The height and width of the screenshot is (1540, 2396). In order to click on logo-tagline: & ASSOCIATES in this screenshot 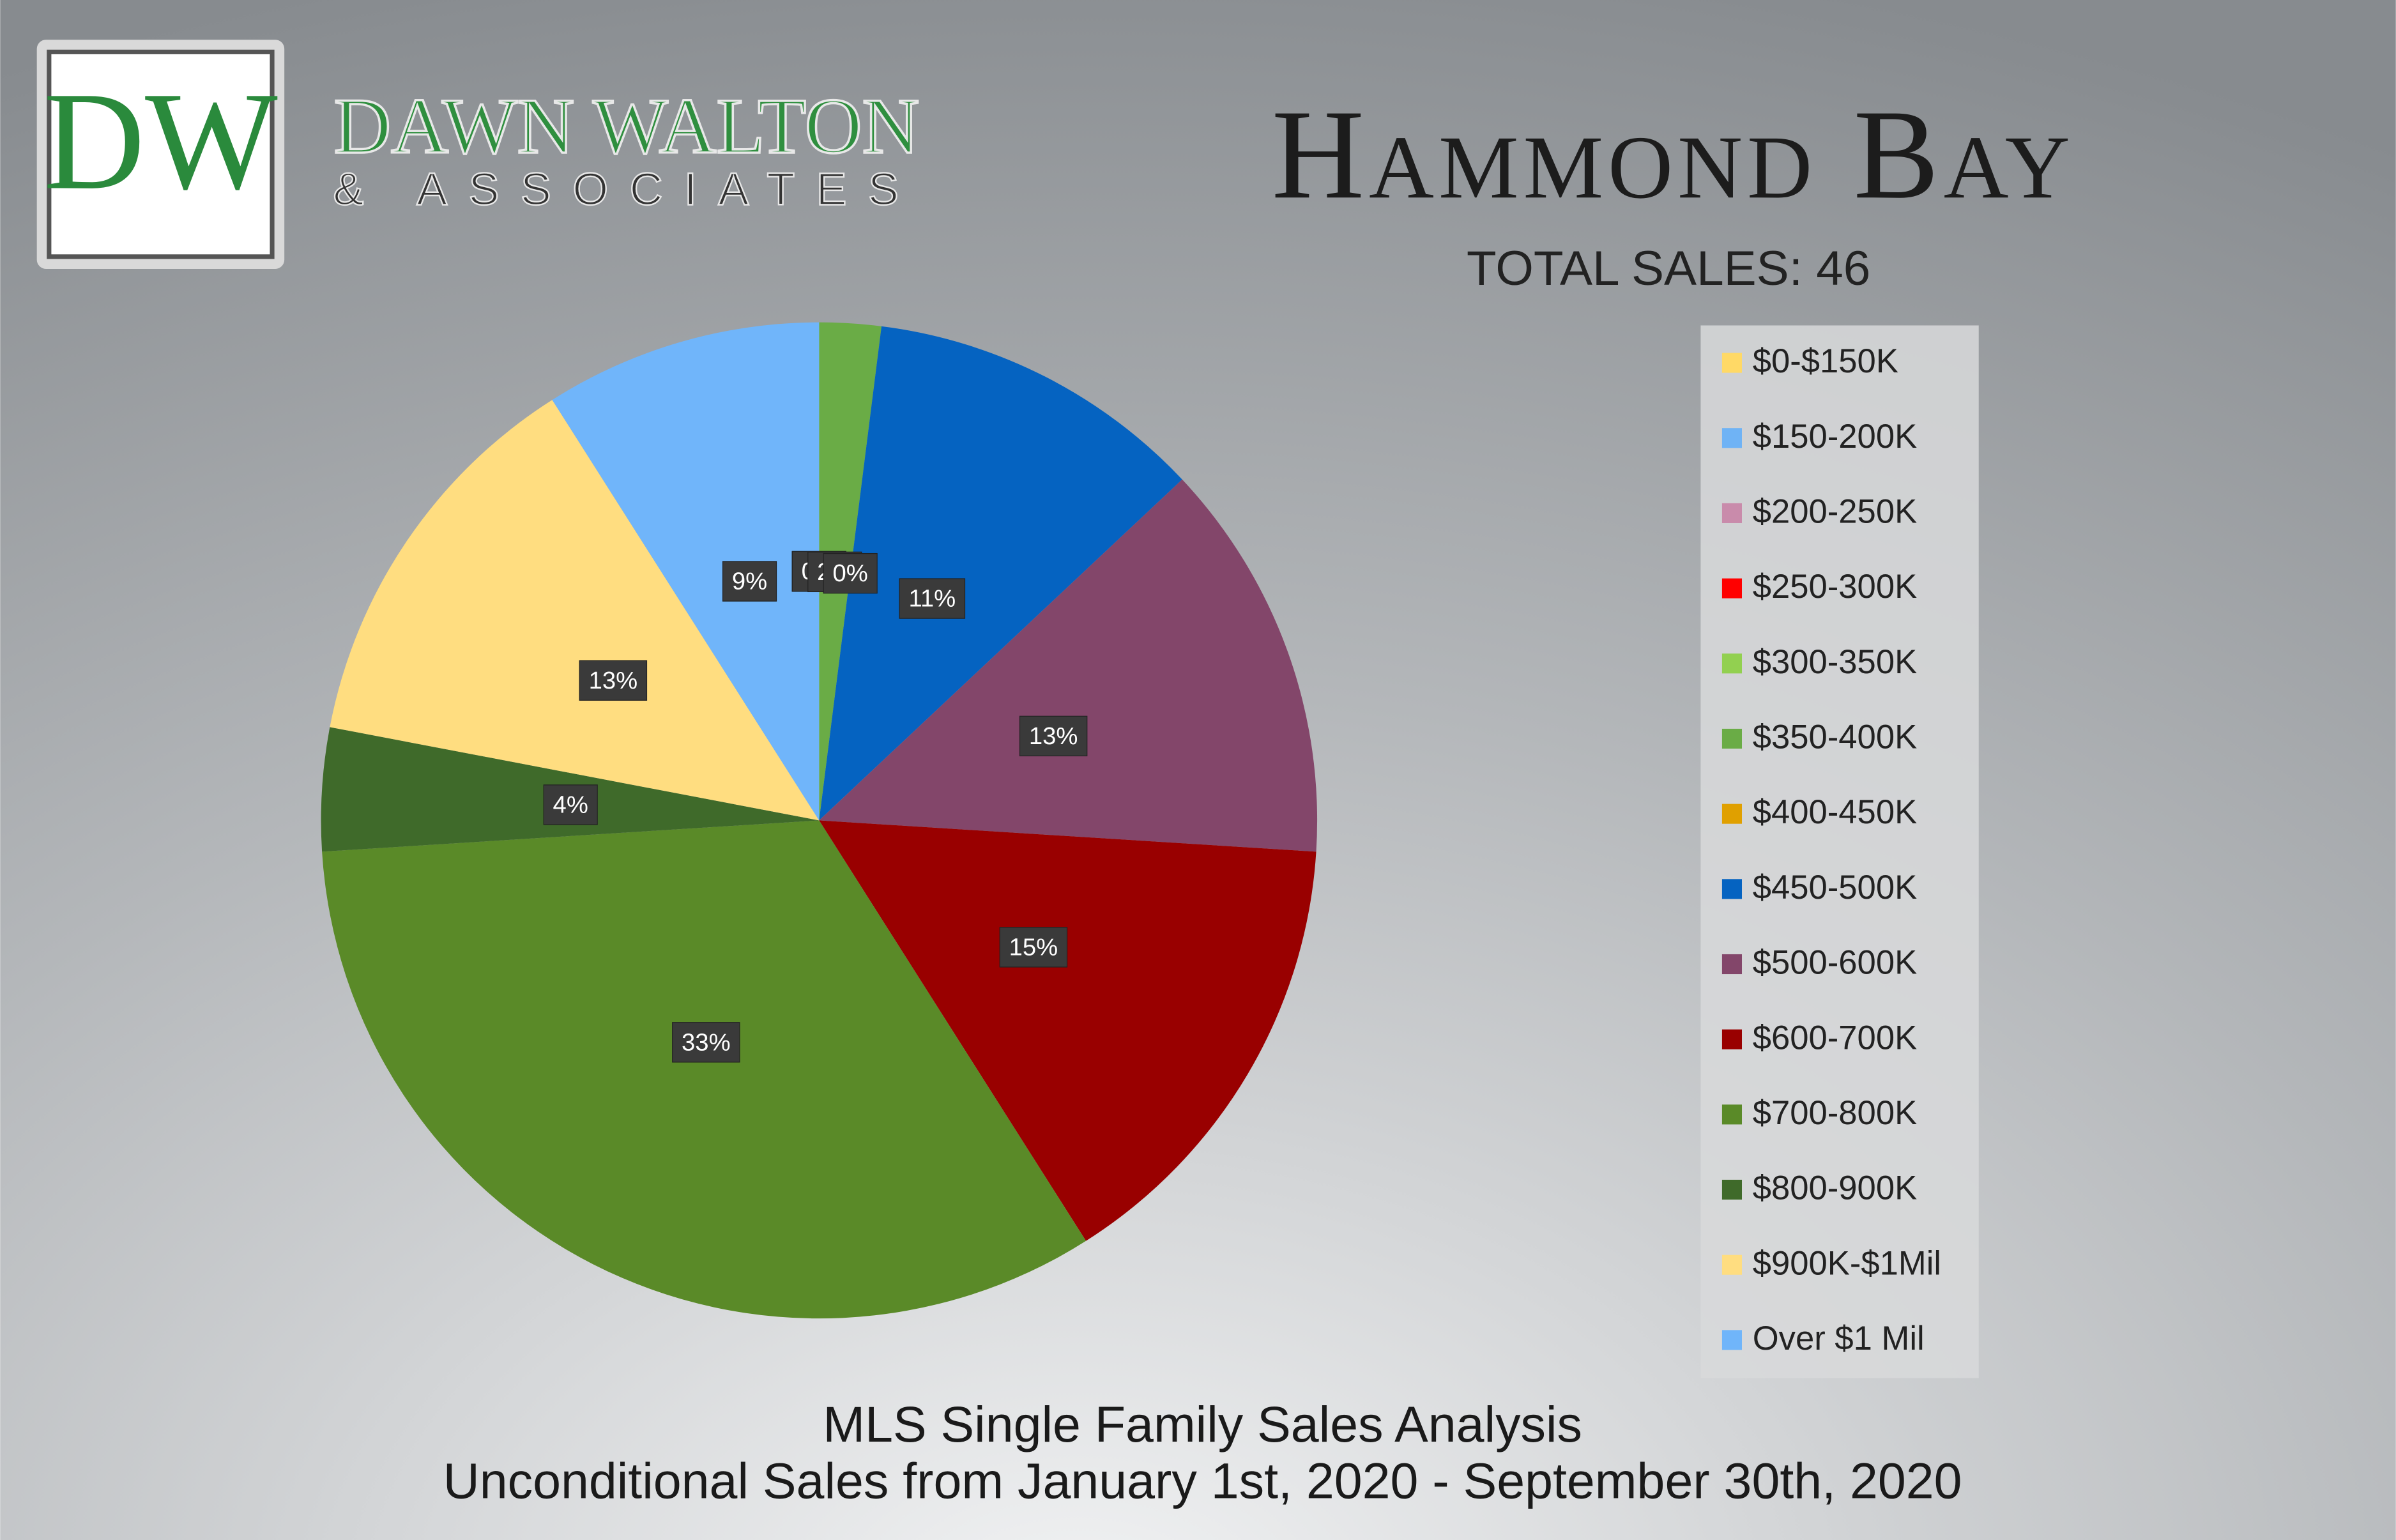, I will do `click(626, 189)`.